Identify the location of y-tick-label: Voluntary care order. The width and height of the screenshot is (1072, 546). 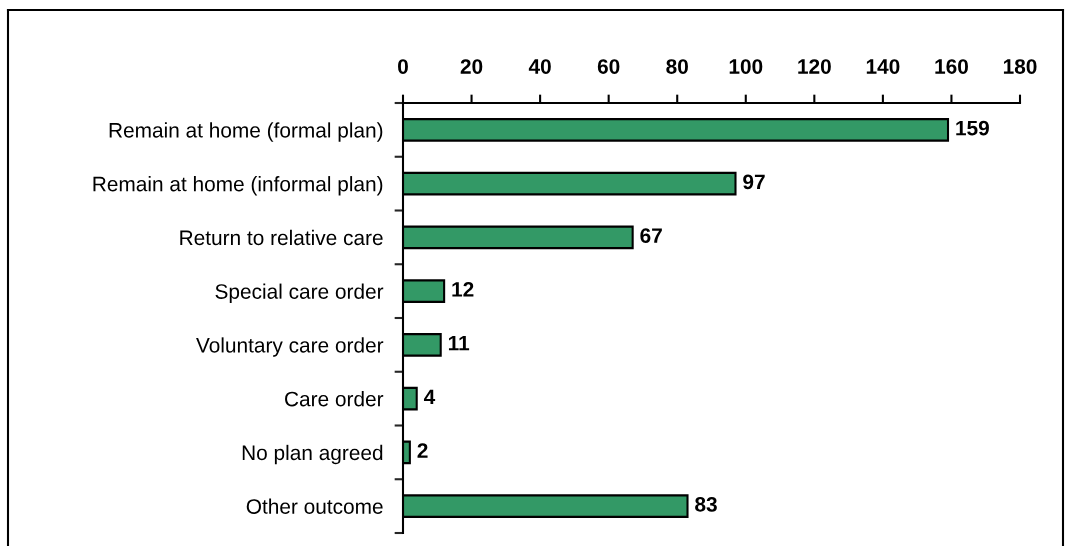
(290, 347).